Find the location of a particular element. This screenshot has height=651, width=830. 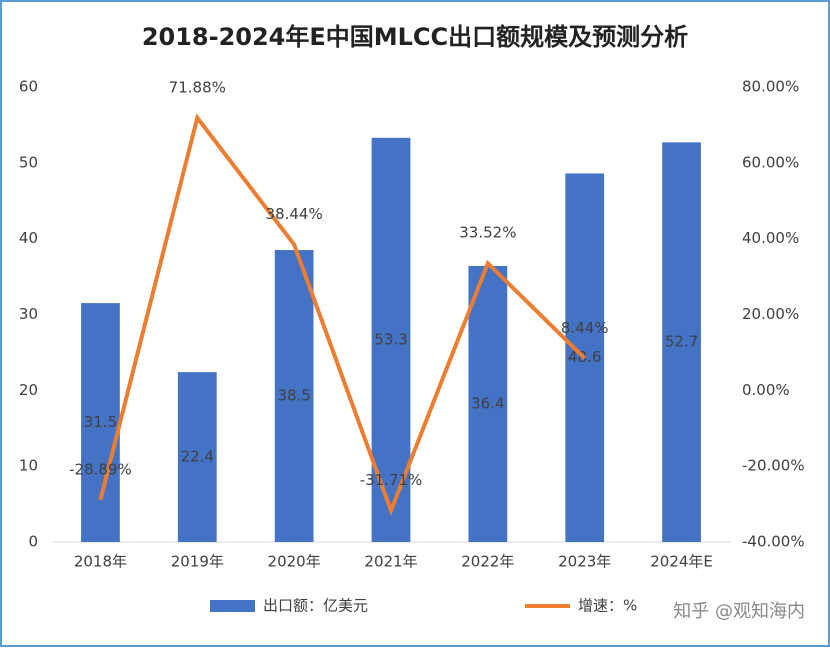

y2-tick-label: 0.00% is located at coordinates (766, 390).